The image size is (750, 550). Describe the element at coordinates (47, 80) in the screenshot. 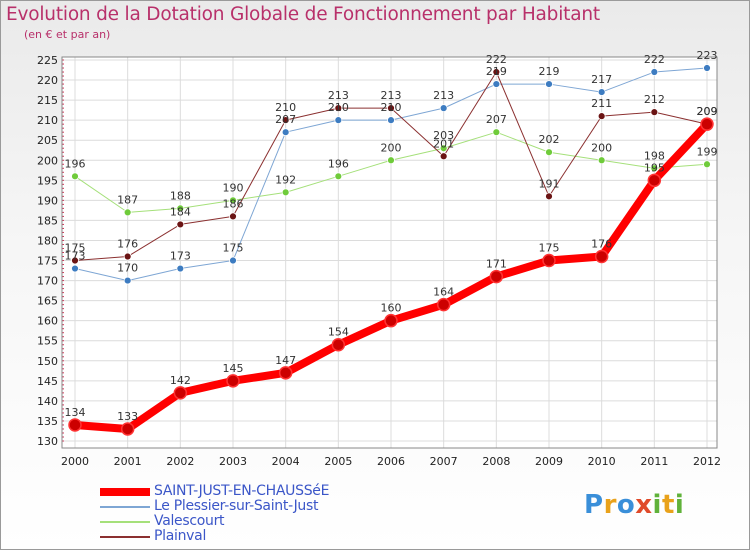

I see `y-tick-label: 220` at that location.